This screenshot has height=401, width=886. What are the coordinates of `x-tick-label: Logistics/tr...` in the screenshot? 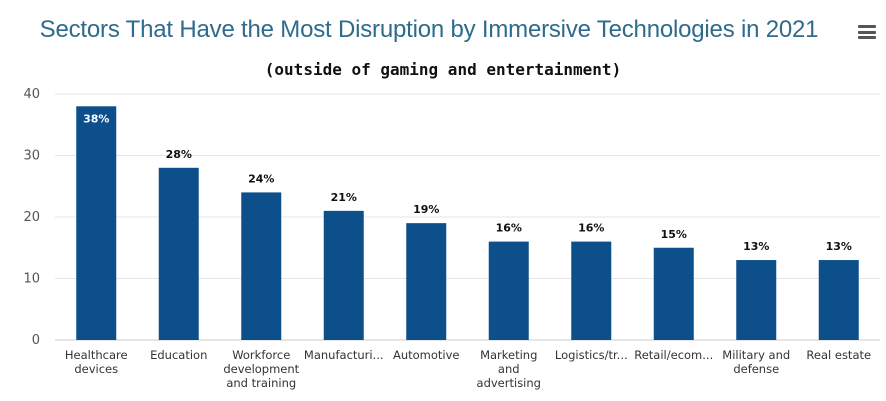 It's located at (591, 355).